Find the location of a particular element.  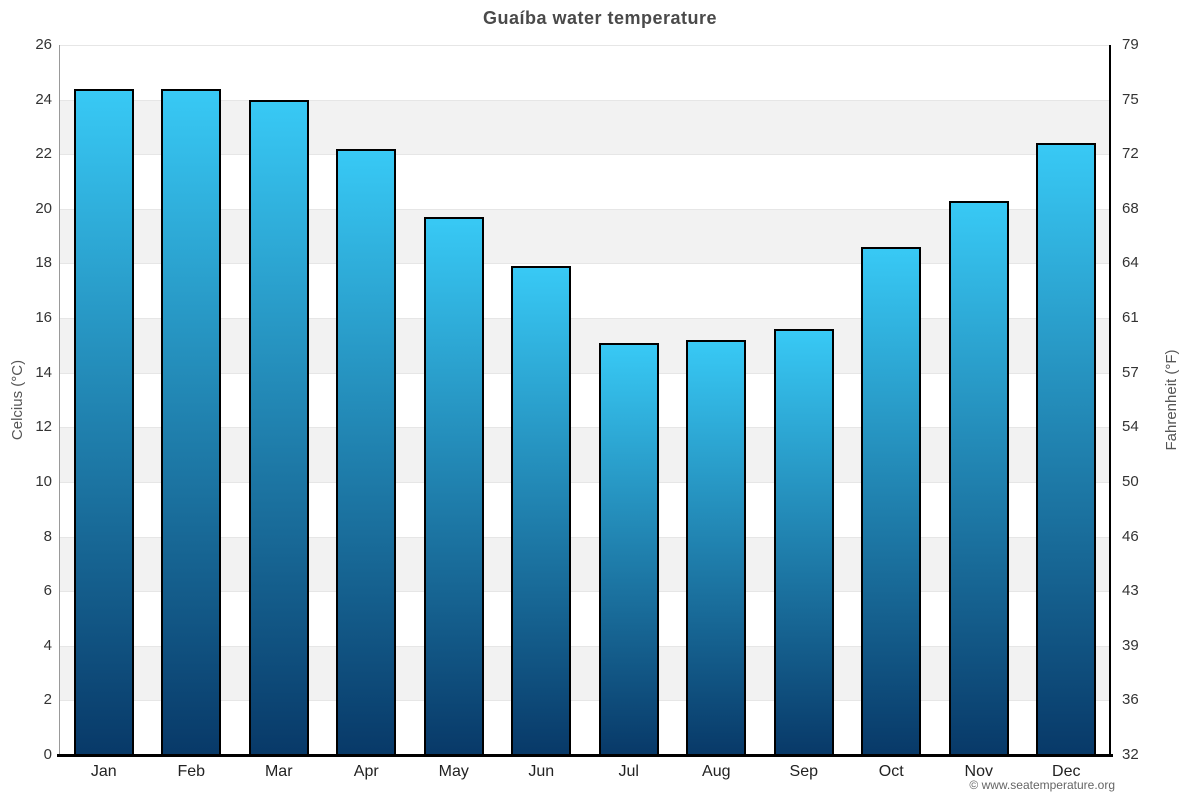

celsius-tick-label: 8 is located at coordinates (47, 536).